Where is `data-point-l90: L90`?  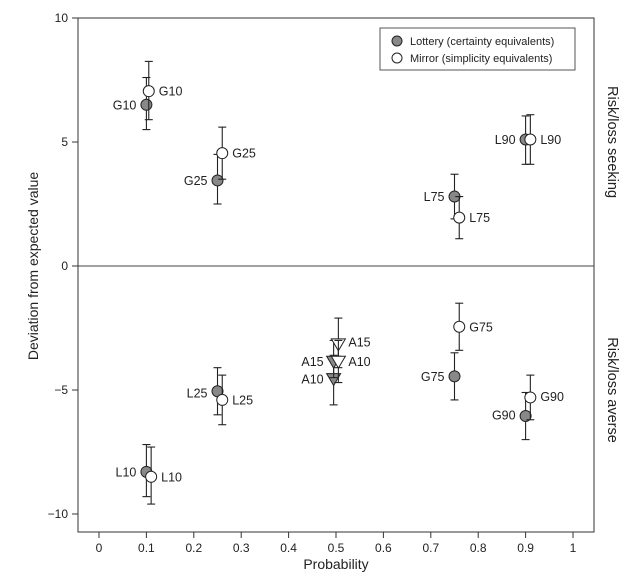
data-point-l90: L90 is located at coordinates (542, 139).